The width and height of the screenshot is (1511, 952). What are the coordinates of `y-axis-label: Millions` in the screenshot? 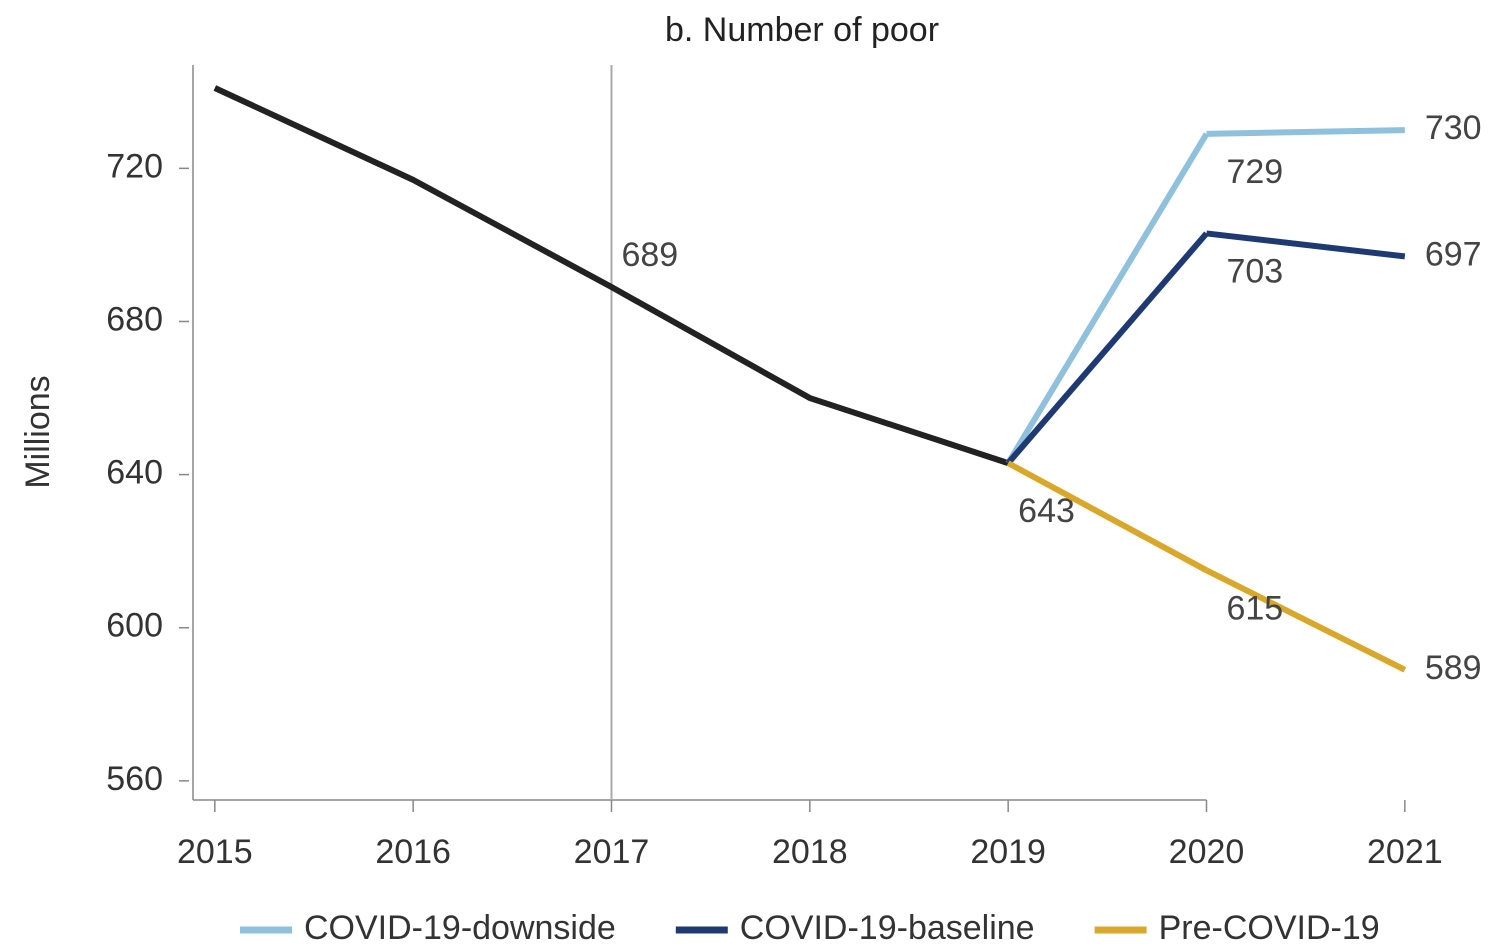 It's located at (38, 431).